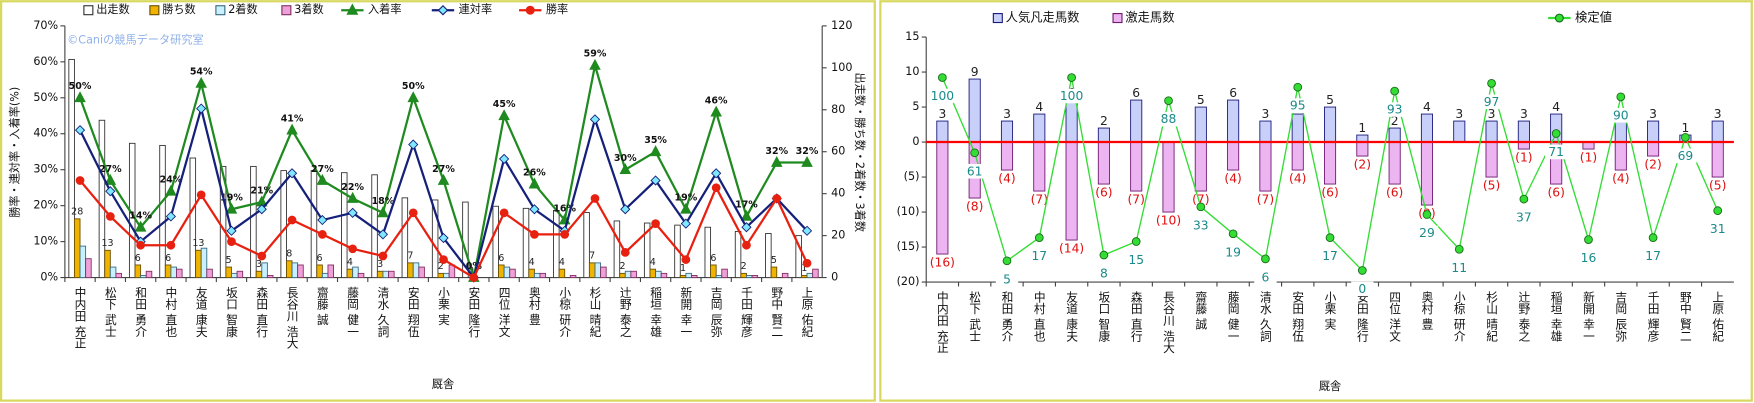  Describe the element at coordinates (504, 104) in the screenshot. I see `line-label: 45%` at that location.